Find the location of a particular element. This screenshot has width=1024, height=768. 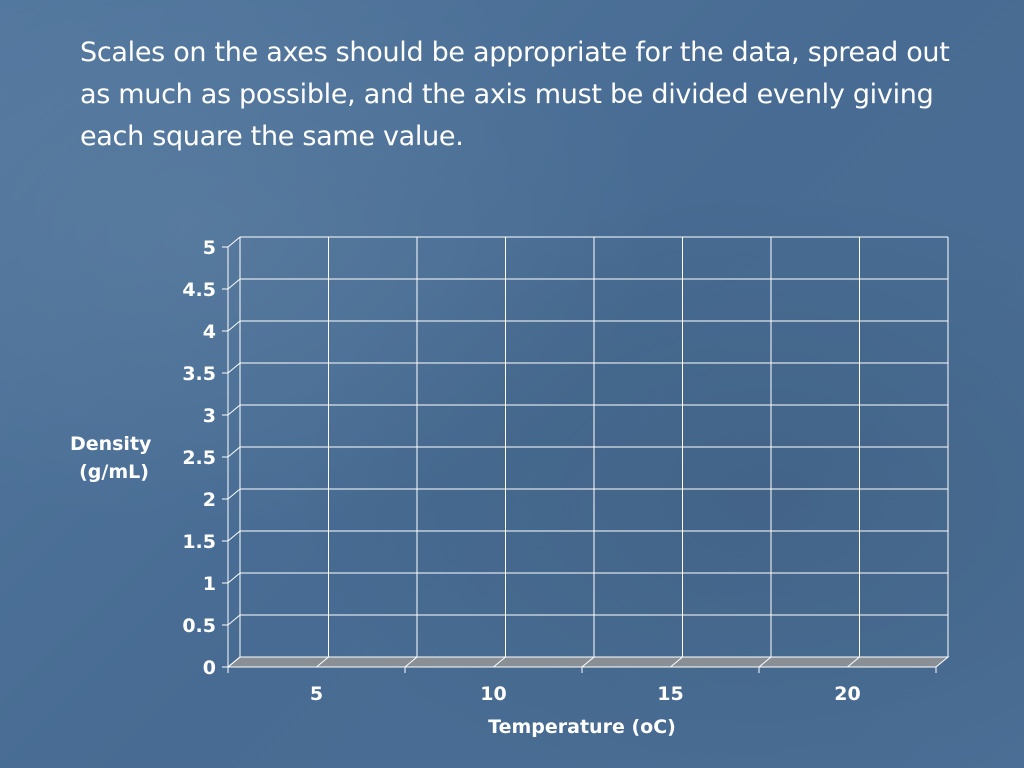

x-tick-label: 10 is located at coordinates (493, 694).